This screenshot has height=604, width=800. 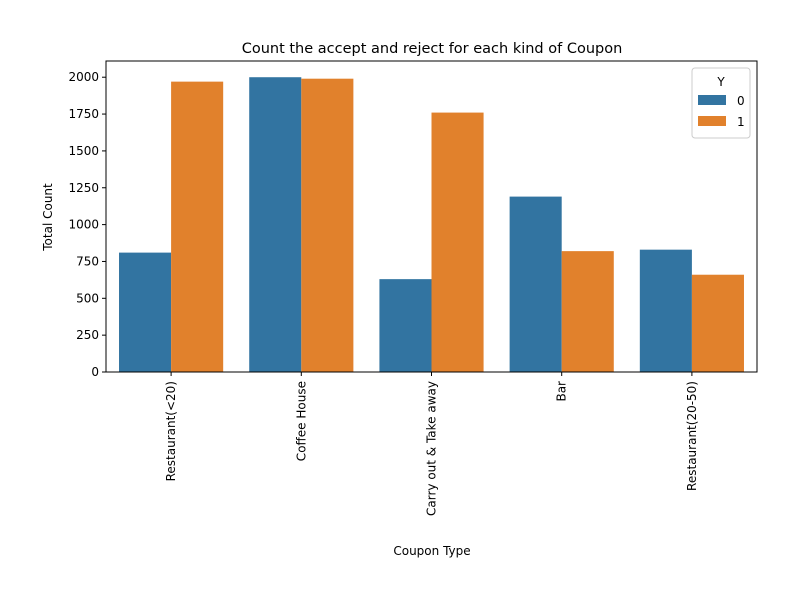 What do you see at coordinates (83, 77) in the screenshot?
I see `y-tick-label: 2000` at bounding box center [83, 77].